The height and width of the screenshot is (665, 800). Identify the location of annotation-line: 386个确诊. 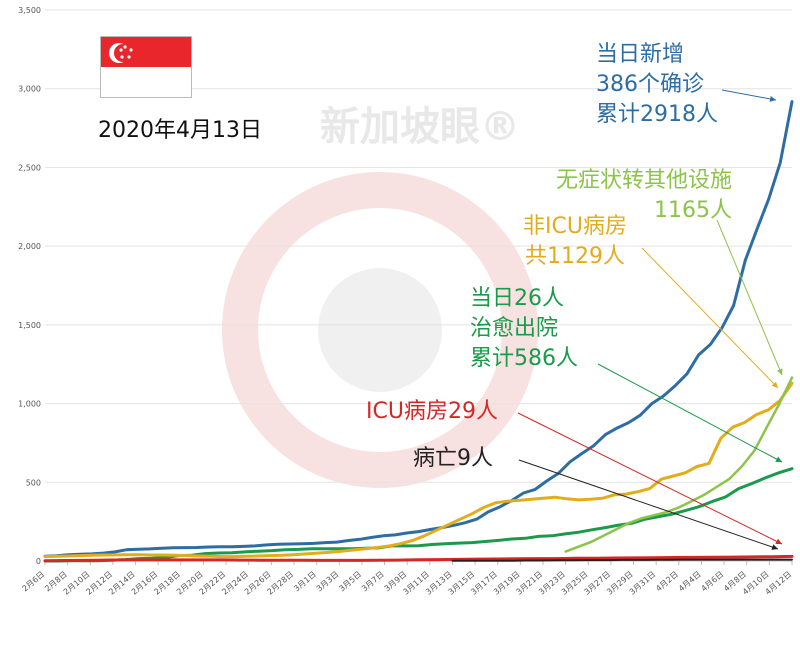
(650, 84).